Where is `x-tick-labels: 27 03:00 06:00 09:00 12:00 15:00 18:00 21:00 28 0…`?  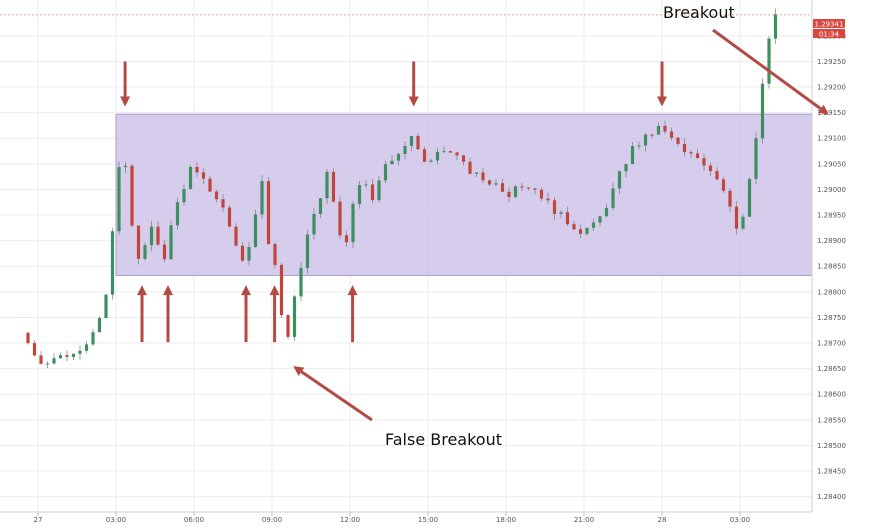 x-tick-labels: 27 03:00 06:00 09:00 12:00 15:00 18:00 21:00 28 0… is located at coordinates (392, 520).